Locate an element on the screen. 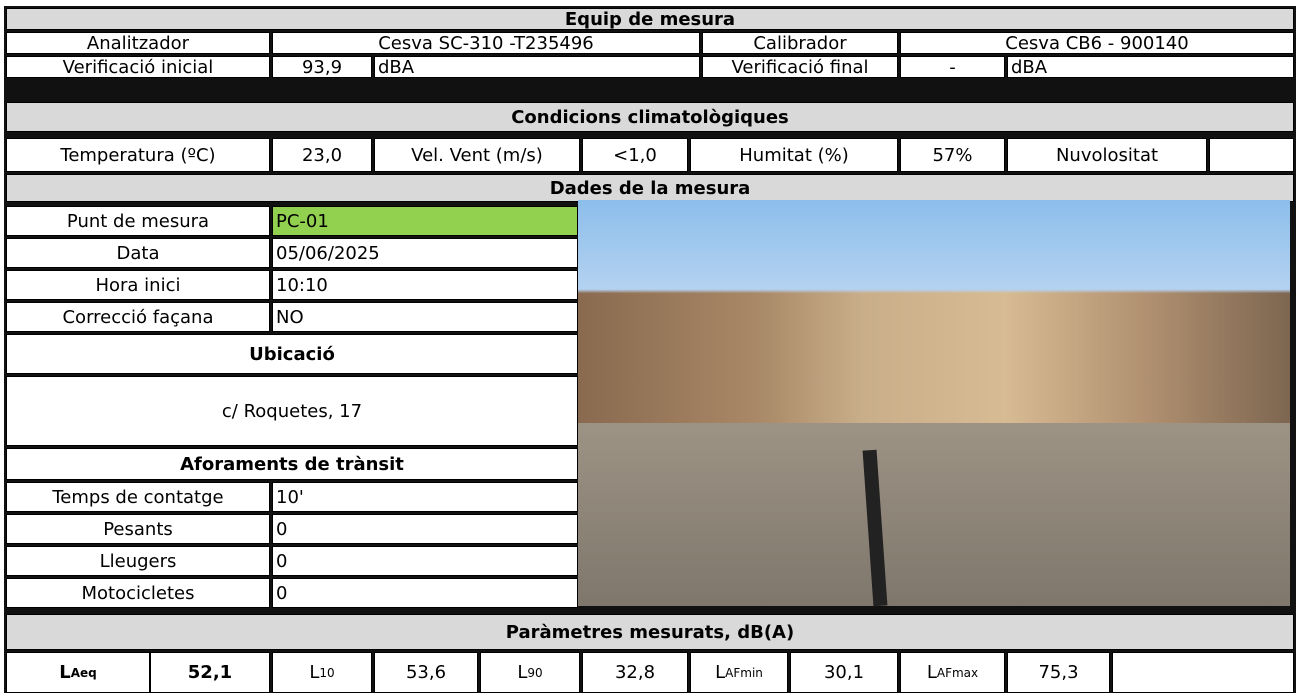 Image resolution: width=1299 pixels, height=693 pixels. label: Correcció façana is located at coordinates (138, 317).